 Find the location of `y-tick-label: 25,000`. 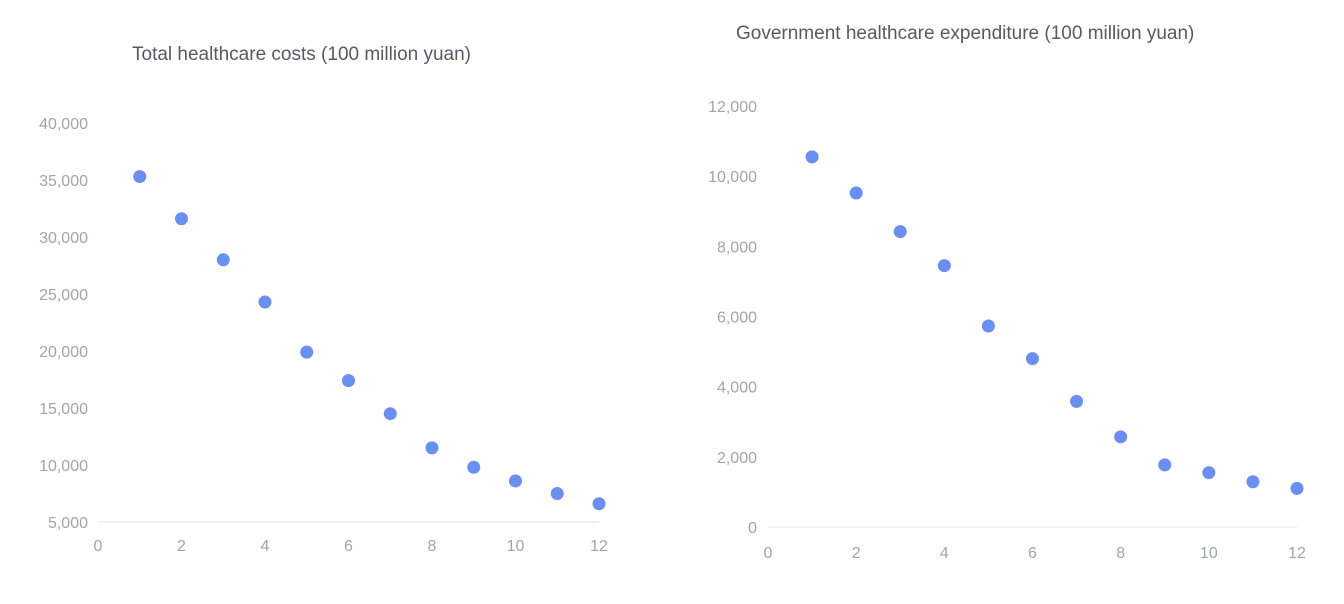

y-tick-label: 25,000 is located at coordinates (63, 295).